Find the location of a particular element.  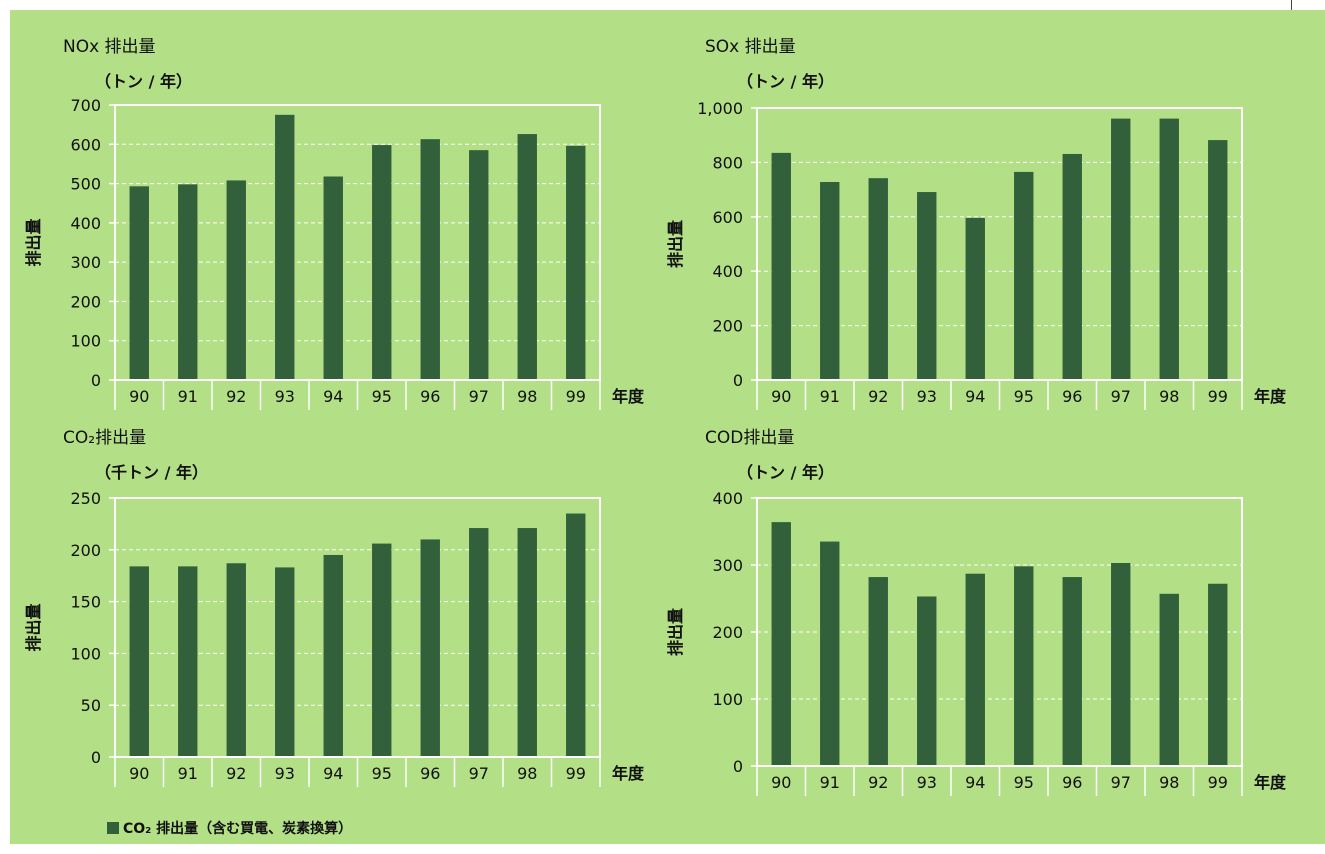

co2-y-tick: 200 is located at coordinates (85, 550).